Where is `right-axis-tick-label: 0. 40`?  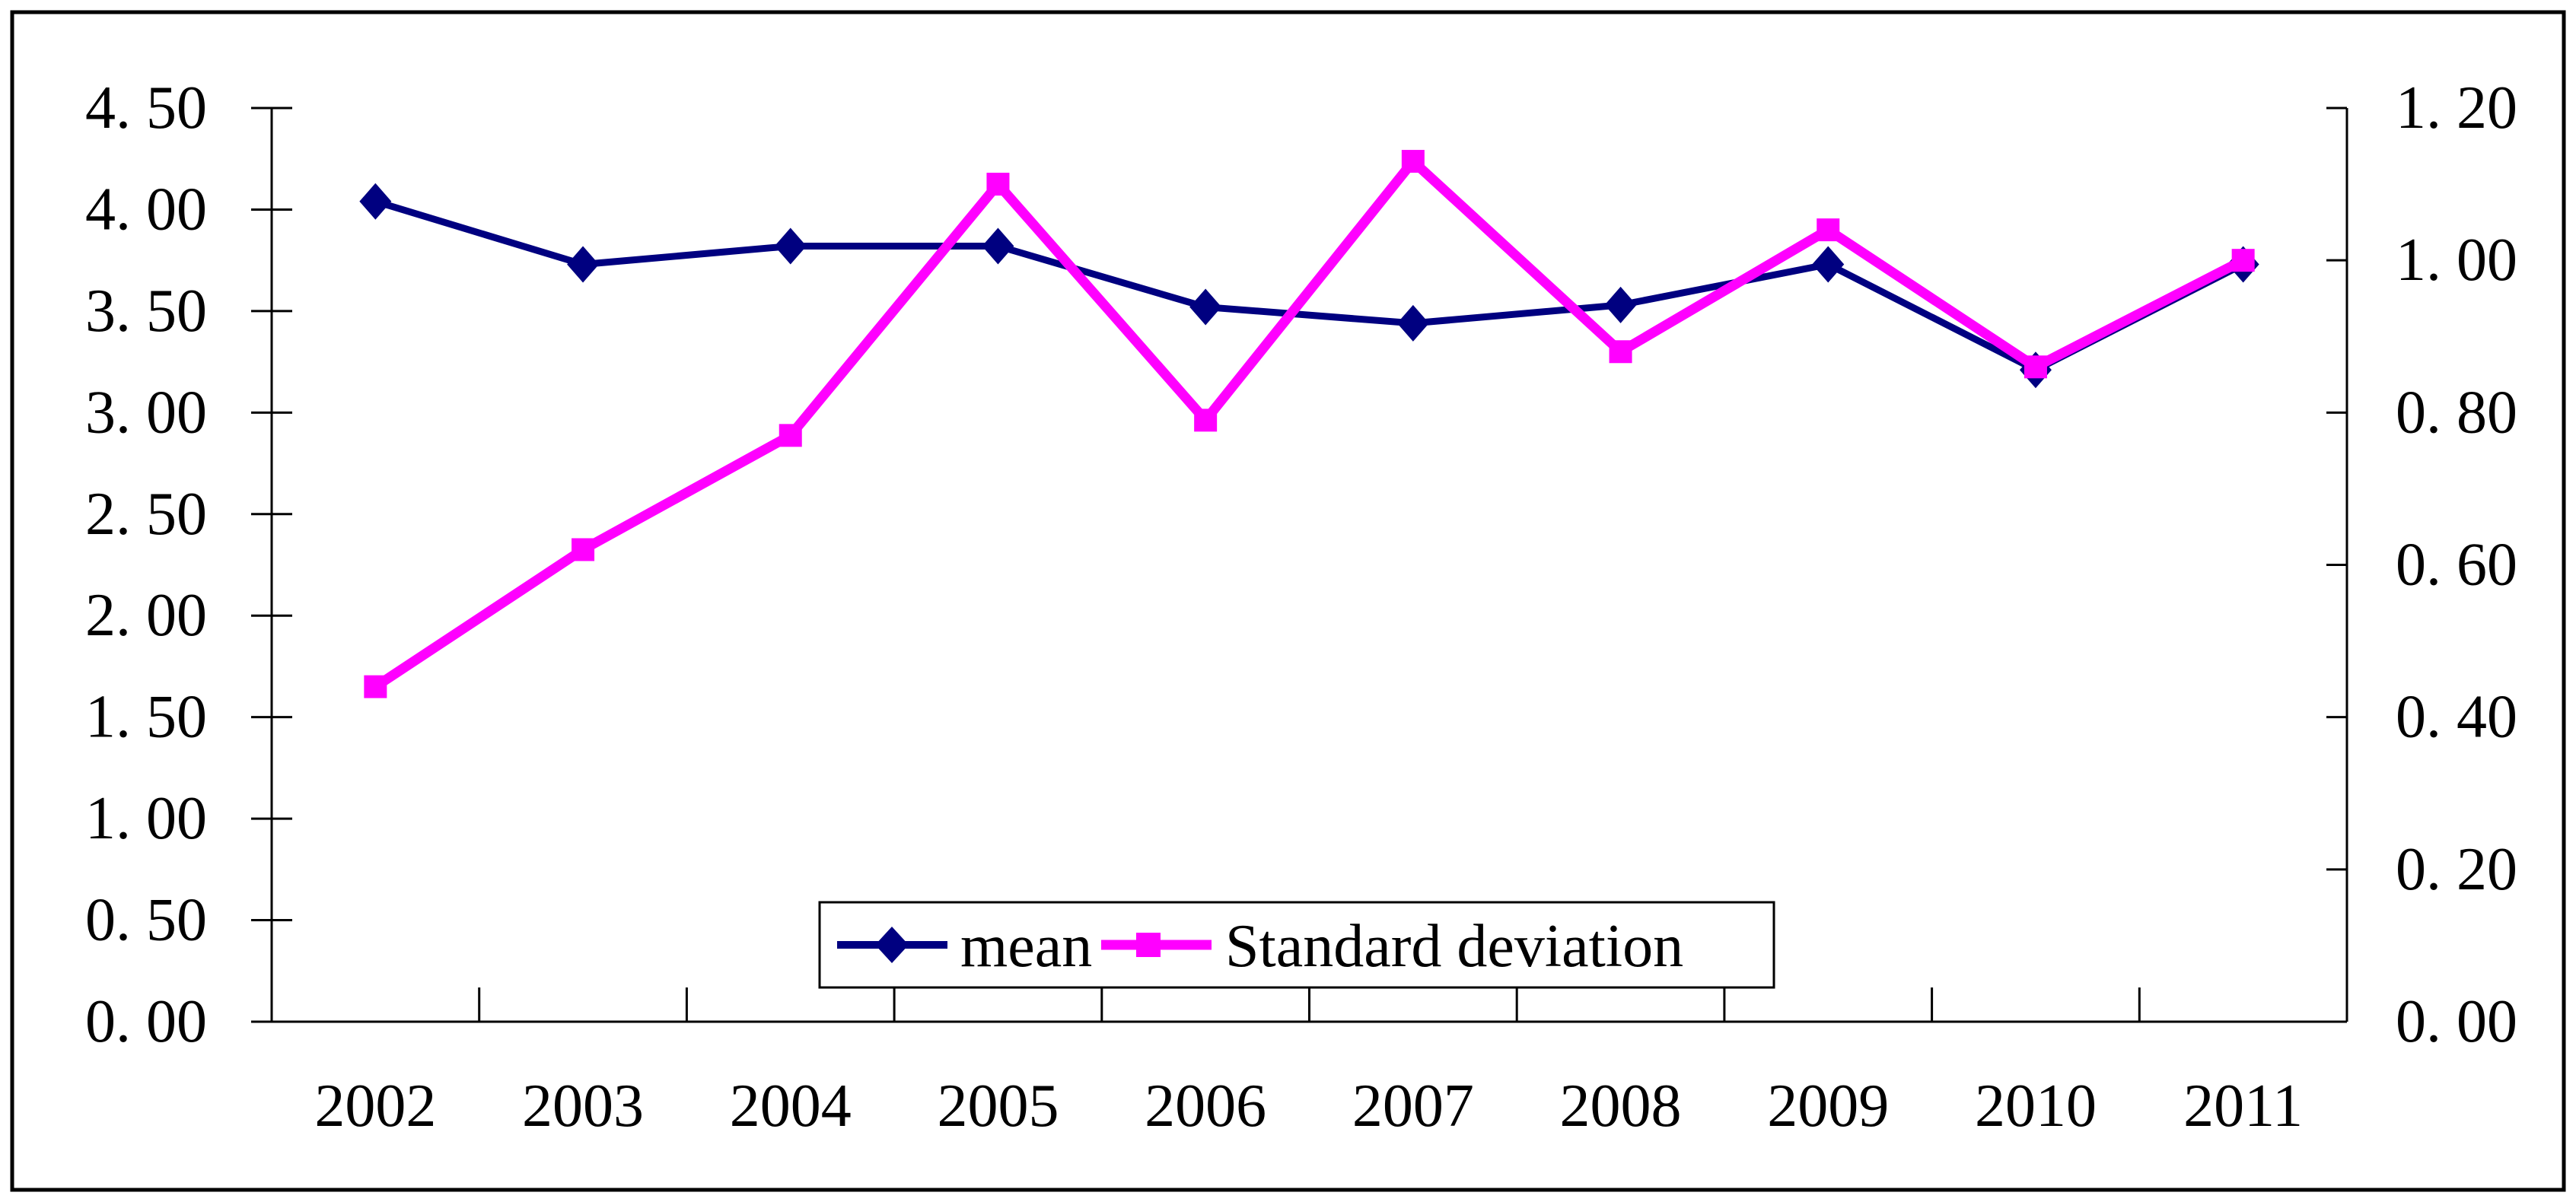
right-axis-tick-label: 0. 40 is located at coordinates (2456, 717).